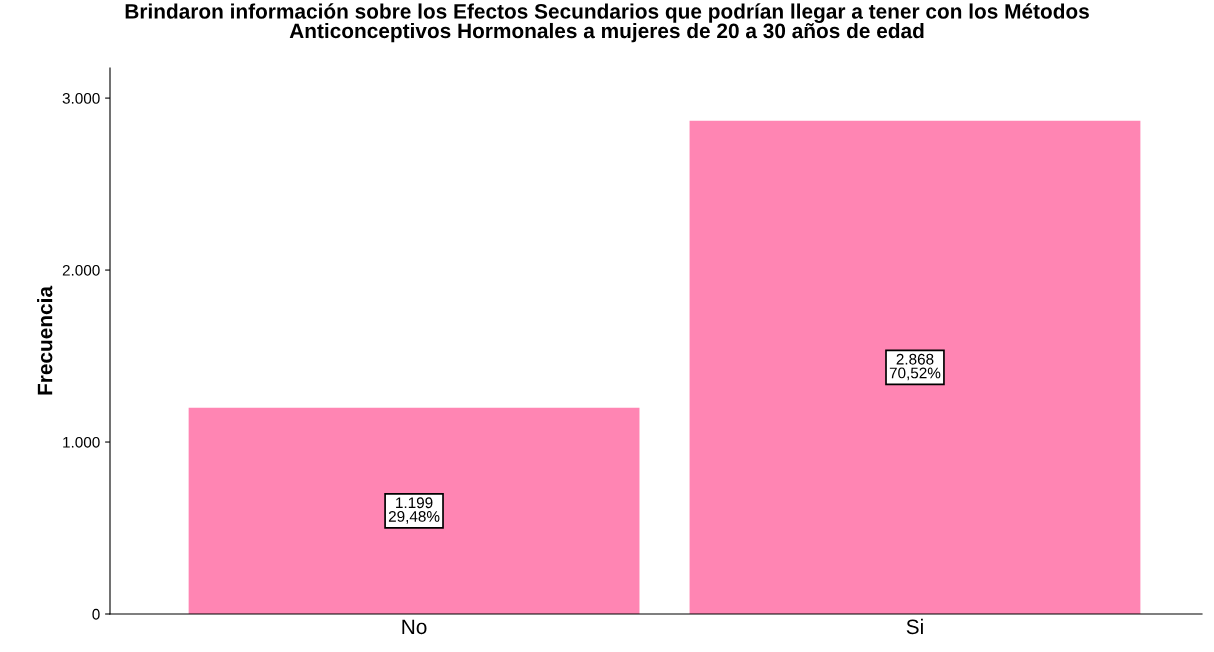  I want to click on y-tick-label: 1.000, so click(81, 442).